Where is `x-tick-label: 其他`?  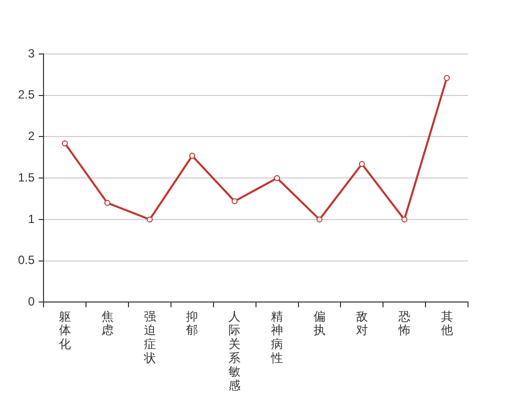 x-tick-label: 其他 is located at coordinates (446, 323).